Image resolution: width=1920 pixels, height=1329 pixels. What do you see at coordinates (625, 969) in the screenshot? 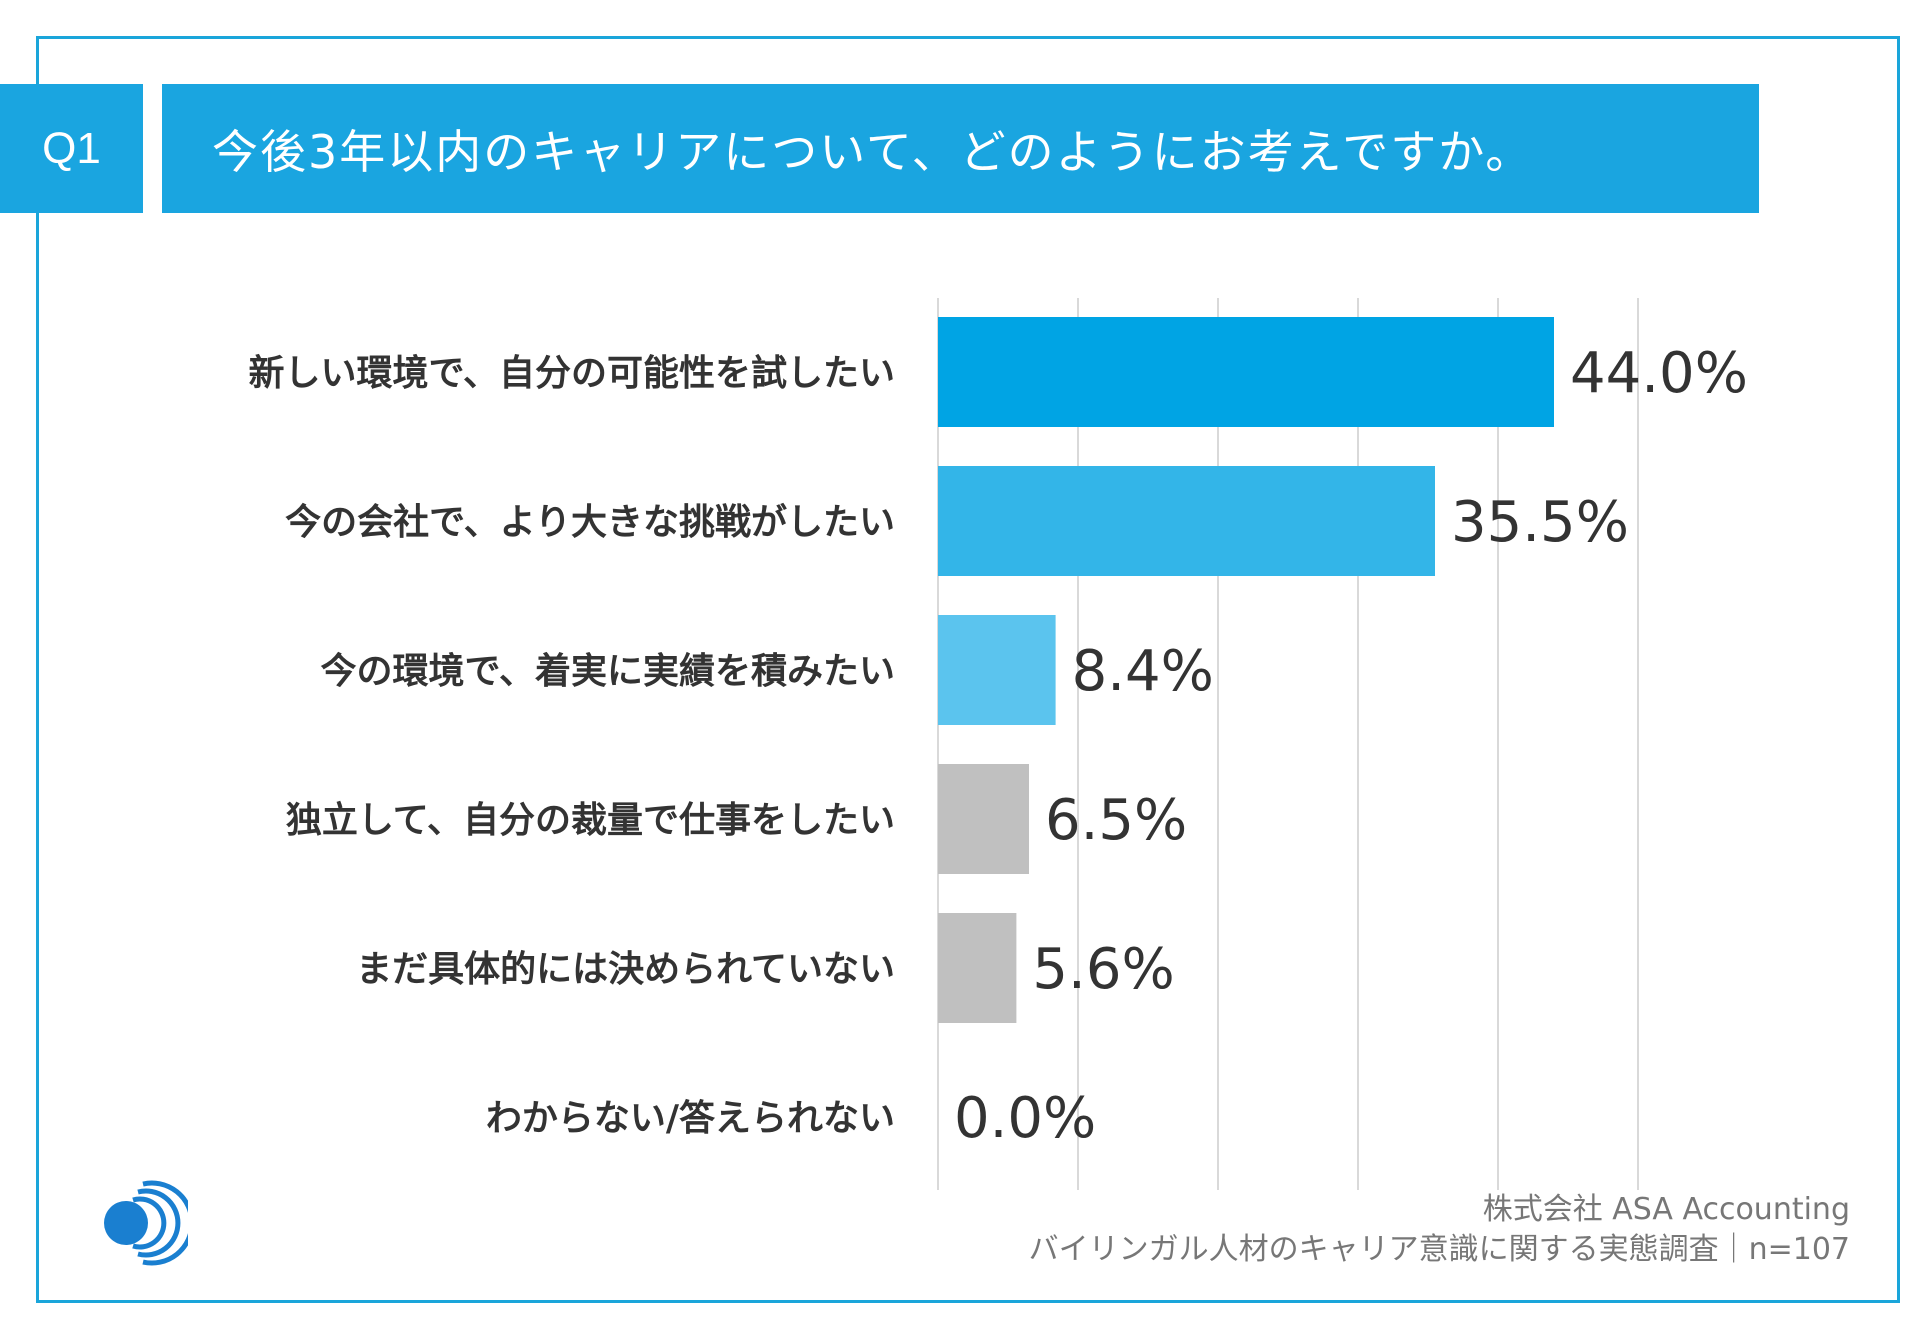
I see `category-label: まだ具体的には決められていない` at bounding box center [625, 969].